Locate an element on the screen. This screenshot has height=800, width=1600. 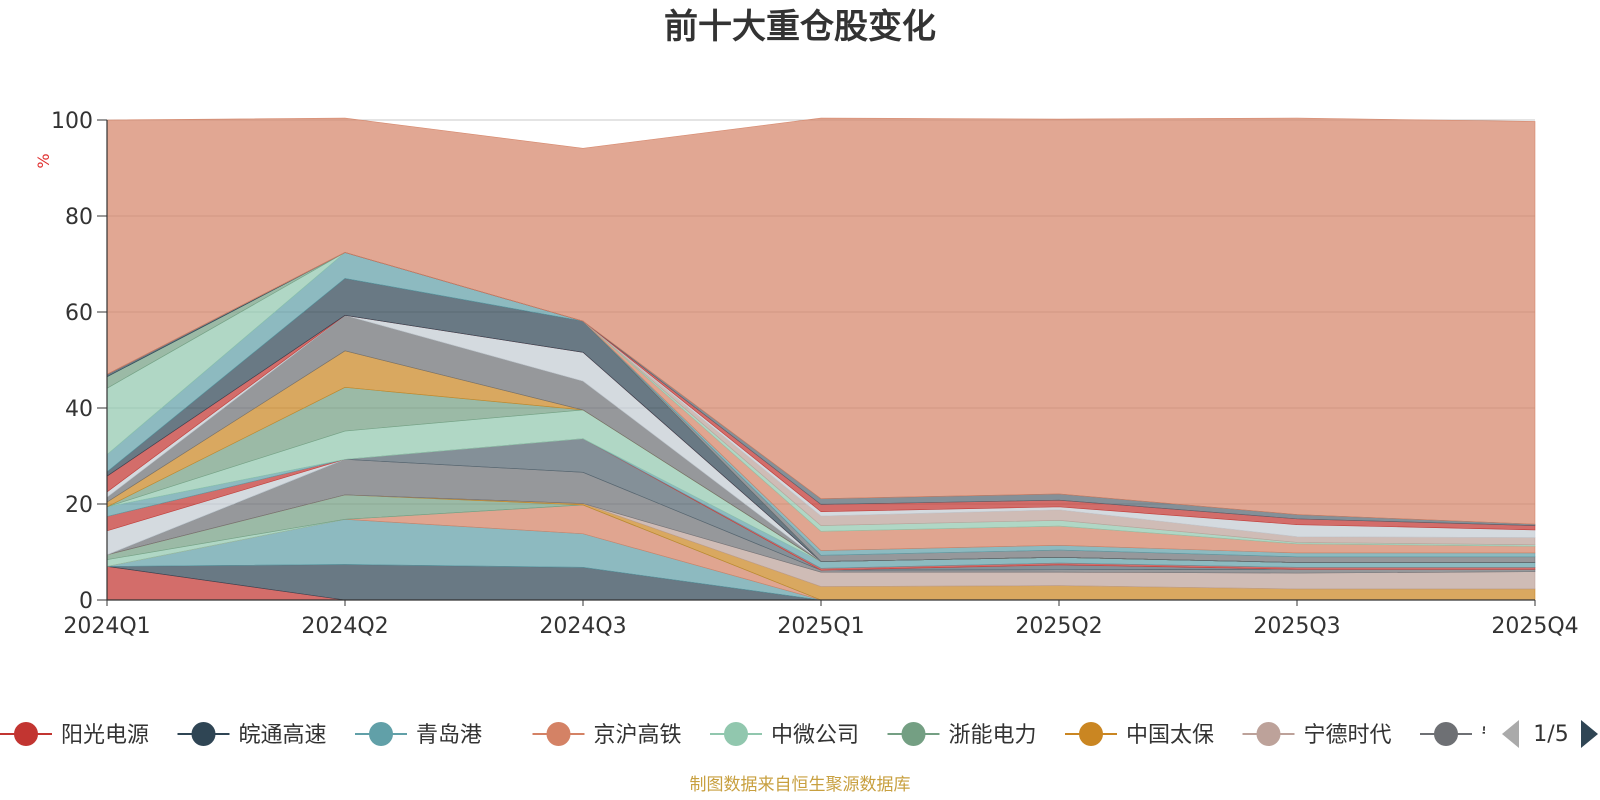
x-tick-label: 2024Q1 is located at coordinates (106, 626).